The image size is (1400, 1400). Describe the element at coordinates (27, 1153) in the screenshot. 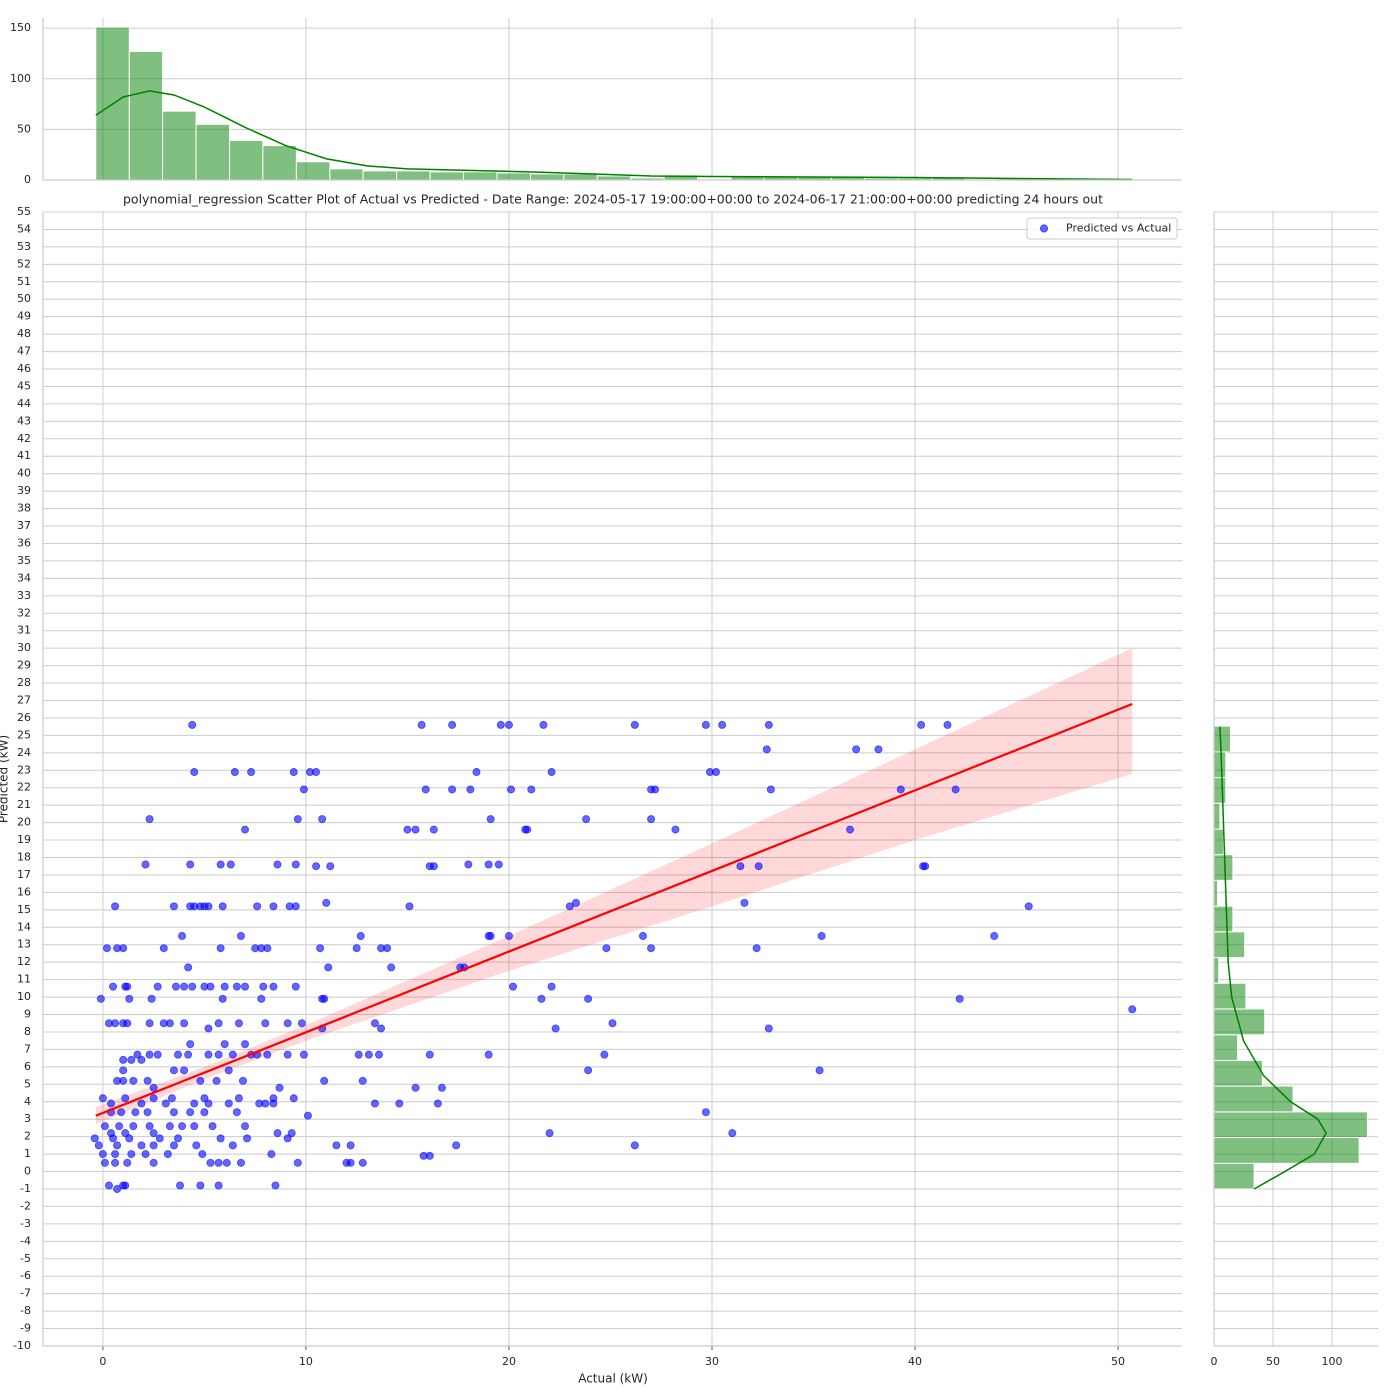

I see `y-tick-label: 1` at that location.